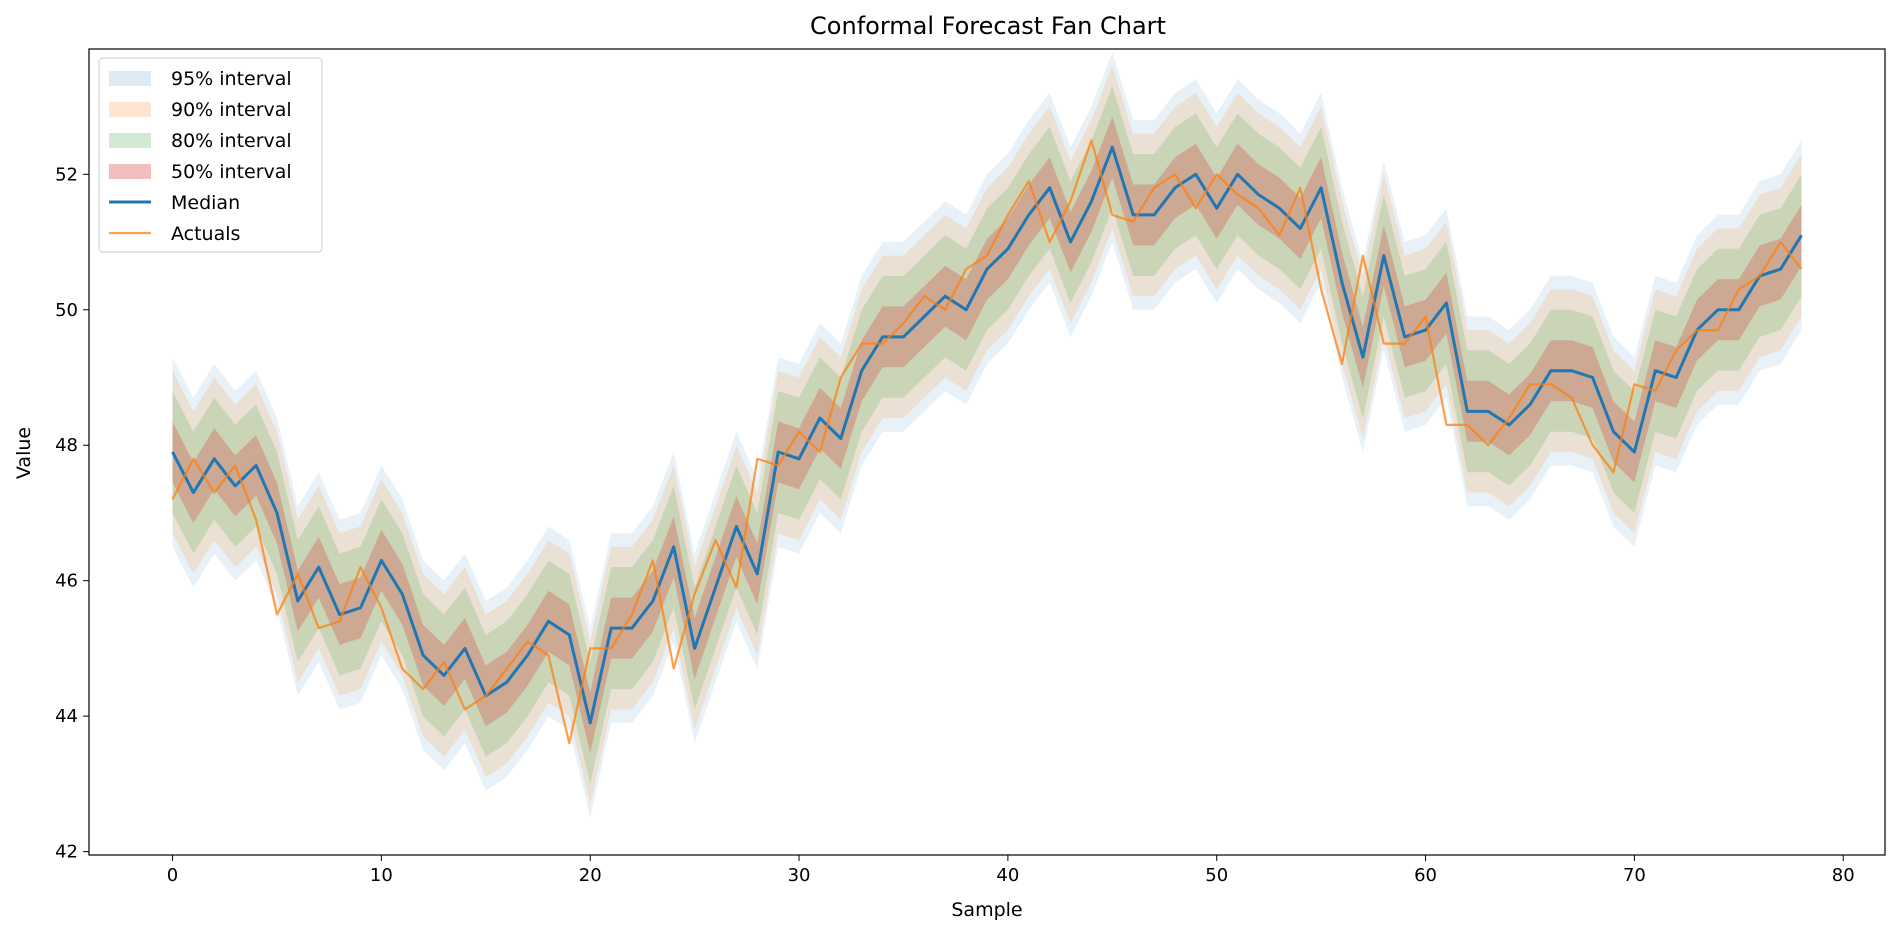 The image size is (1901, 936). Describe the element at coordinates (799, 875) in the screenshot. I see `x-tick-label: 30` at that location.